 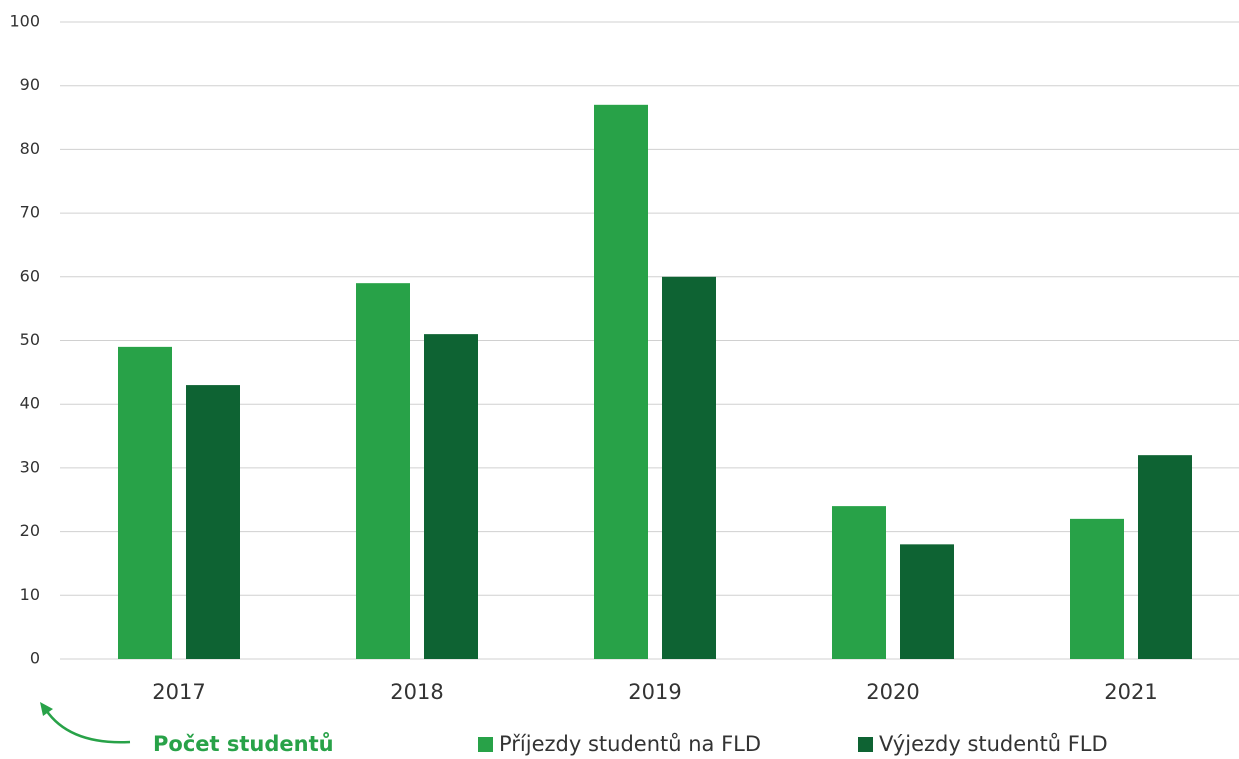 I want to click on y-tick-label: 30, so click(x=30, y=466).